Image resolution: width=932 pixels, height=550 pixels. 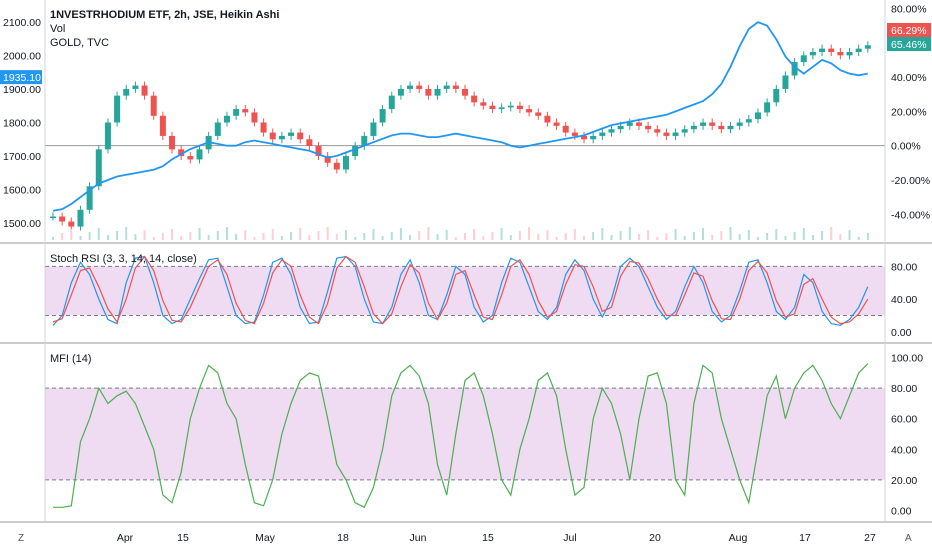 I want to click on left-price-tick-label: 1700.00, so click(x=22, y=157).